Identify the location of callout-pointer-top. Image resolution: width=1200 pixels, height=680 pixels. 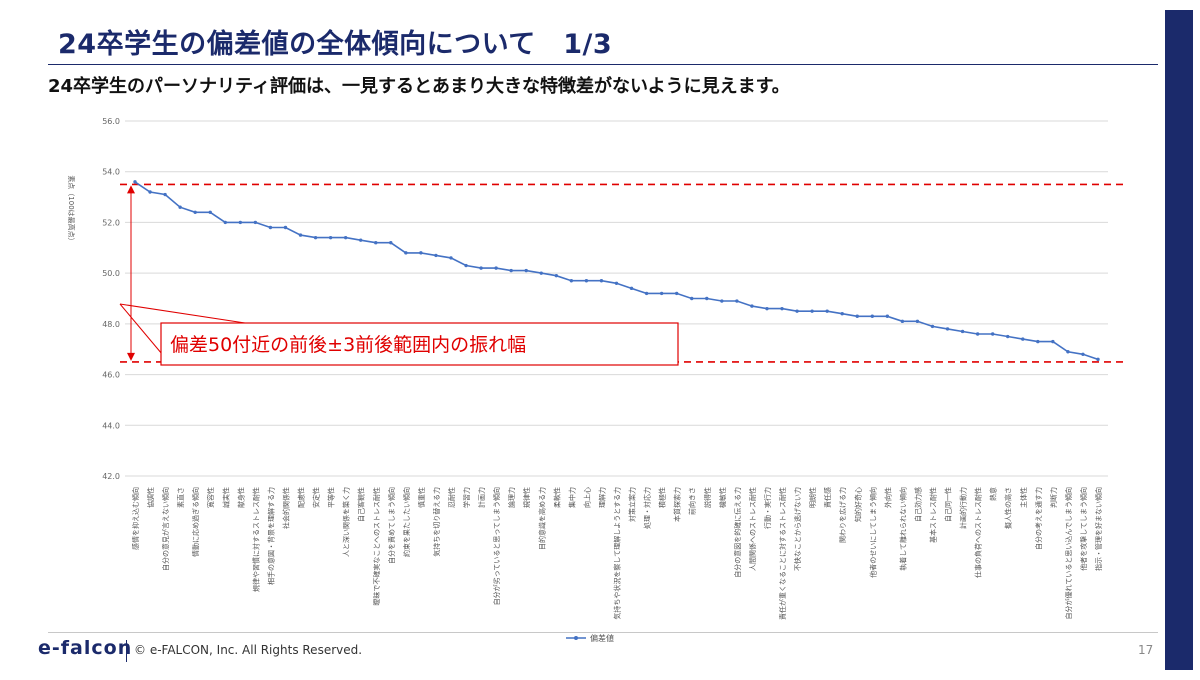
(182, 313).